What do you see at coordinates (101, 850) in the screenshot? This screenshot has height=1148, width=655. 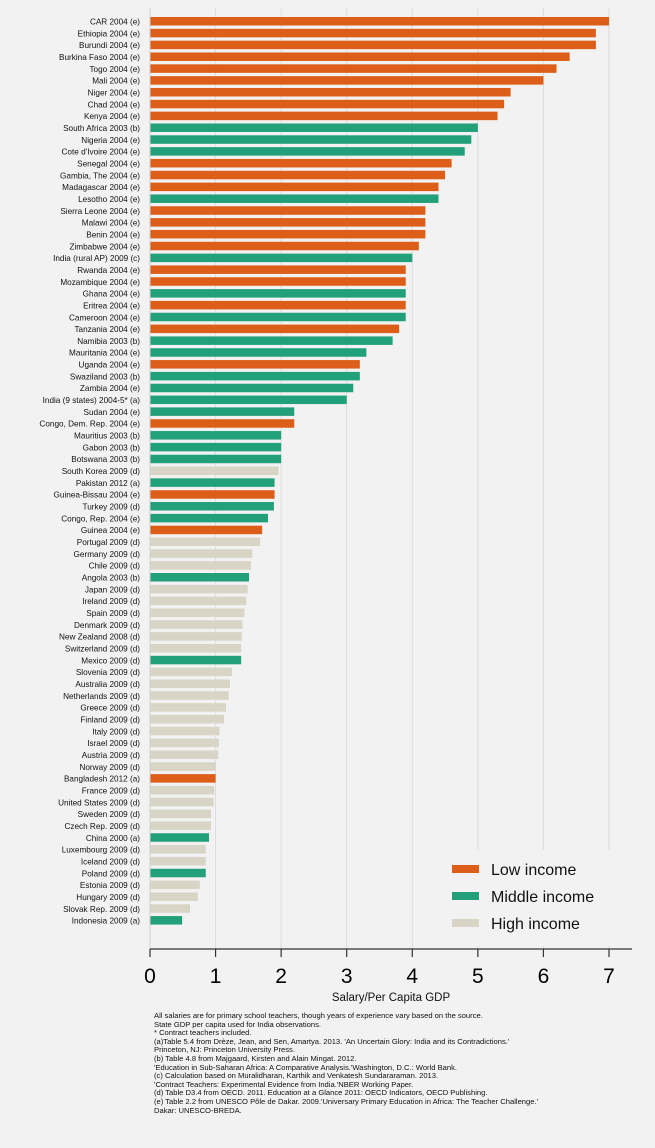 I see `bar-label: Luxembourg 2009 (d)` at bounding box center [101, 850].